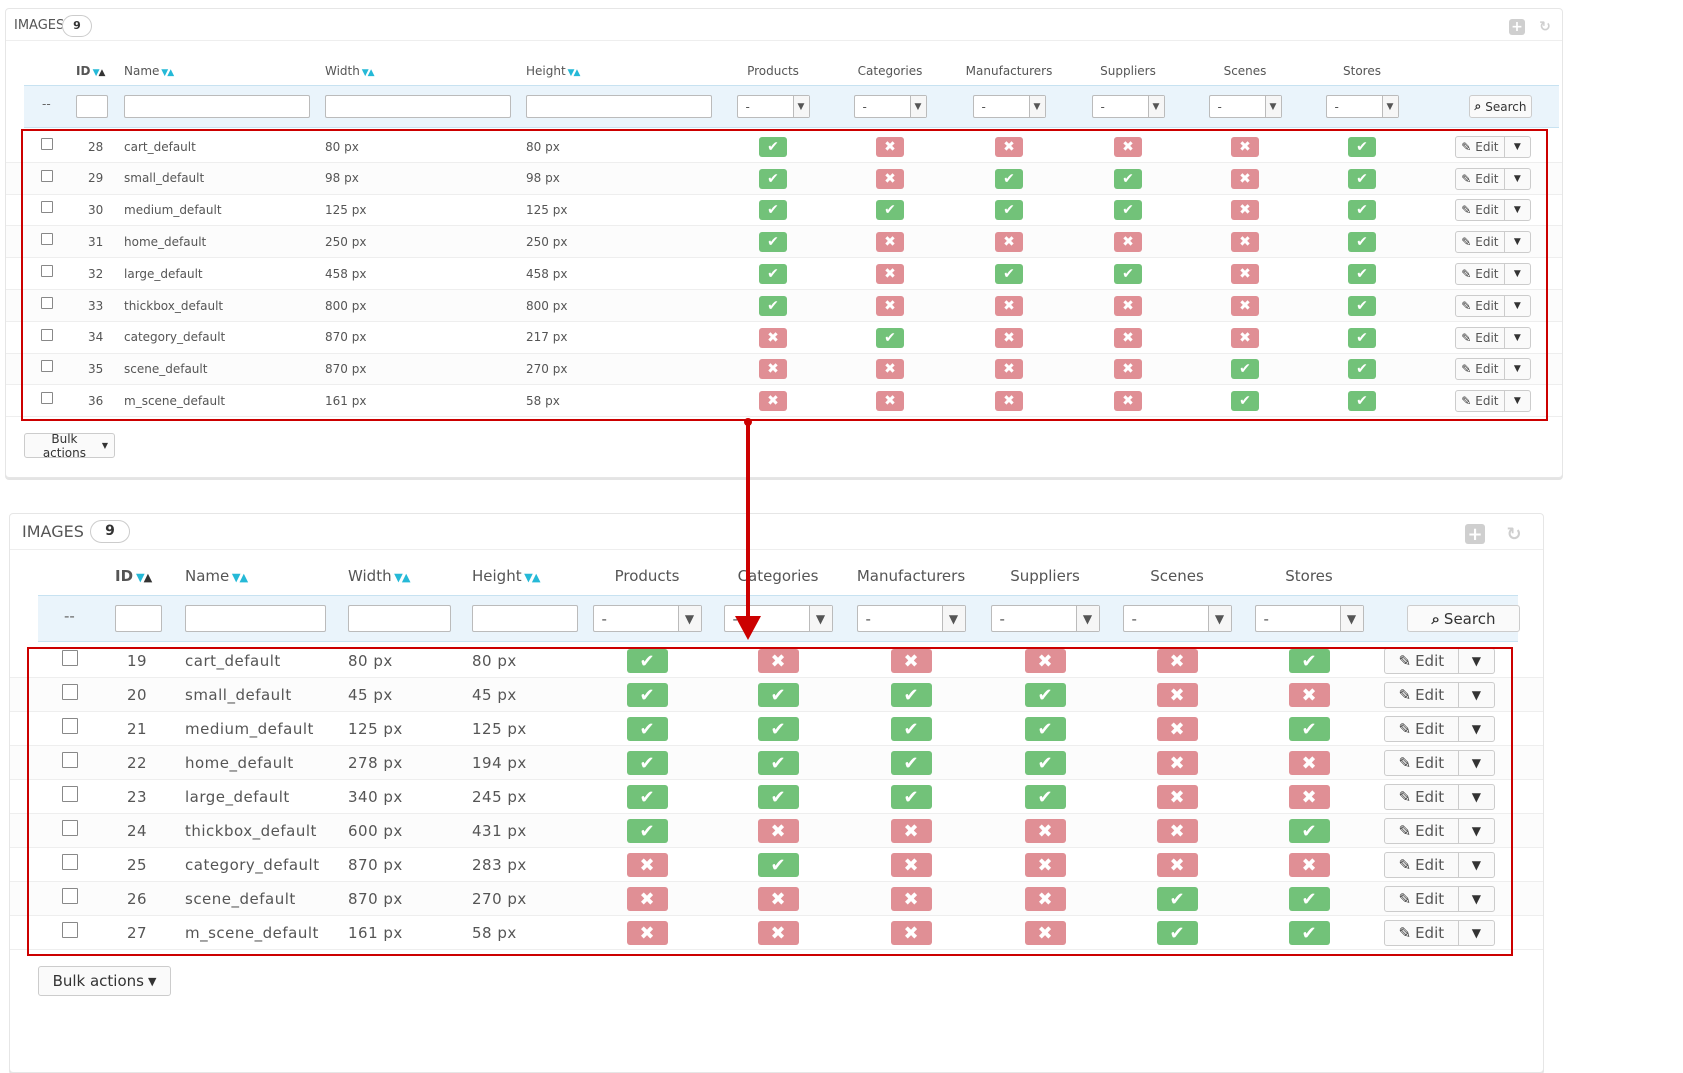 The width and height of the screenshot is (1683, 1073). Describe the element at coordinates (1517, 27) in the screenshot. I see `add-icon: +` at that location.